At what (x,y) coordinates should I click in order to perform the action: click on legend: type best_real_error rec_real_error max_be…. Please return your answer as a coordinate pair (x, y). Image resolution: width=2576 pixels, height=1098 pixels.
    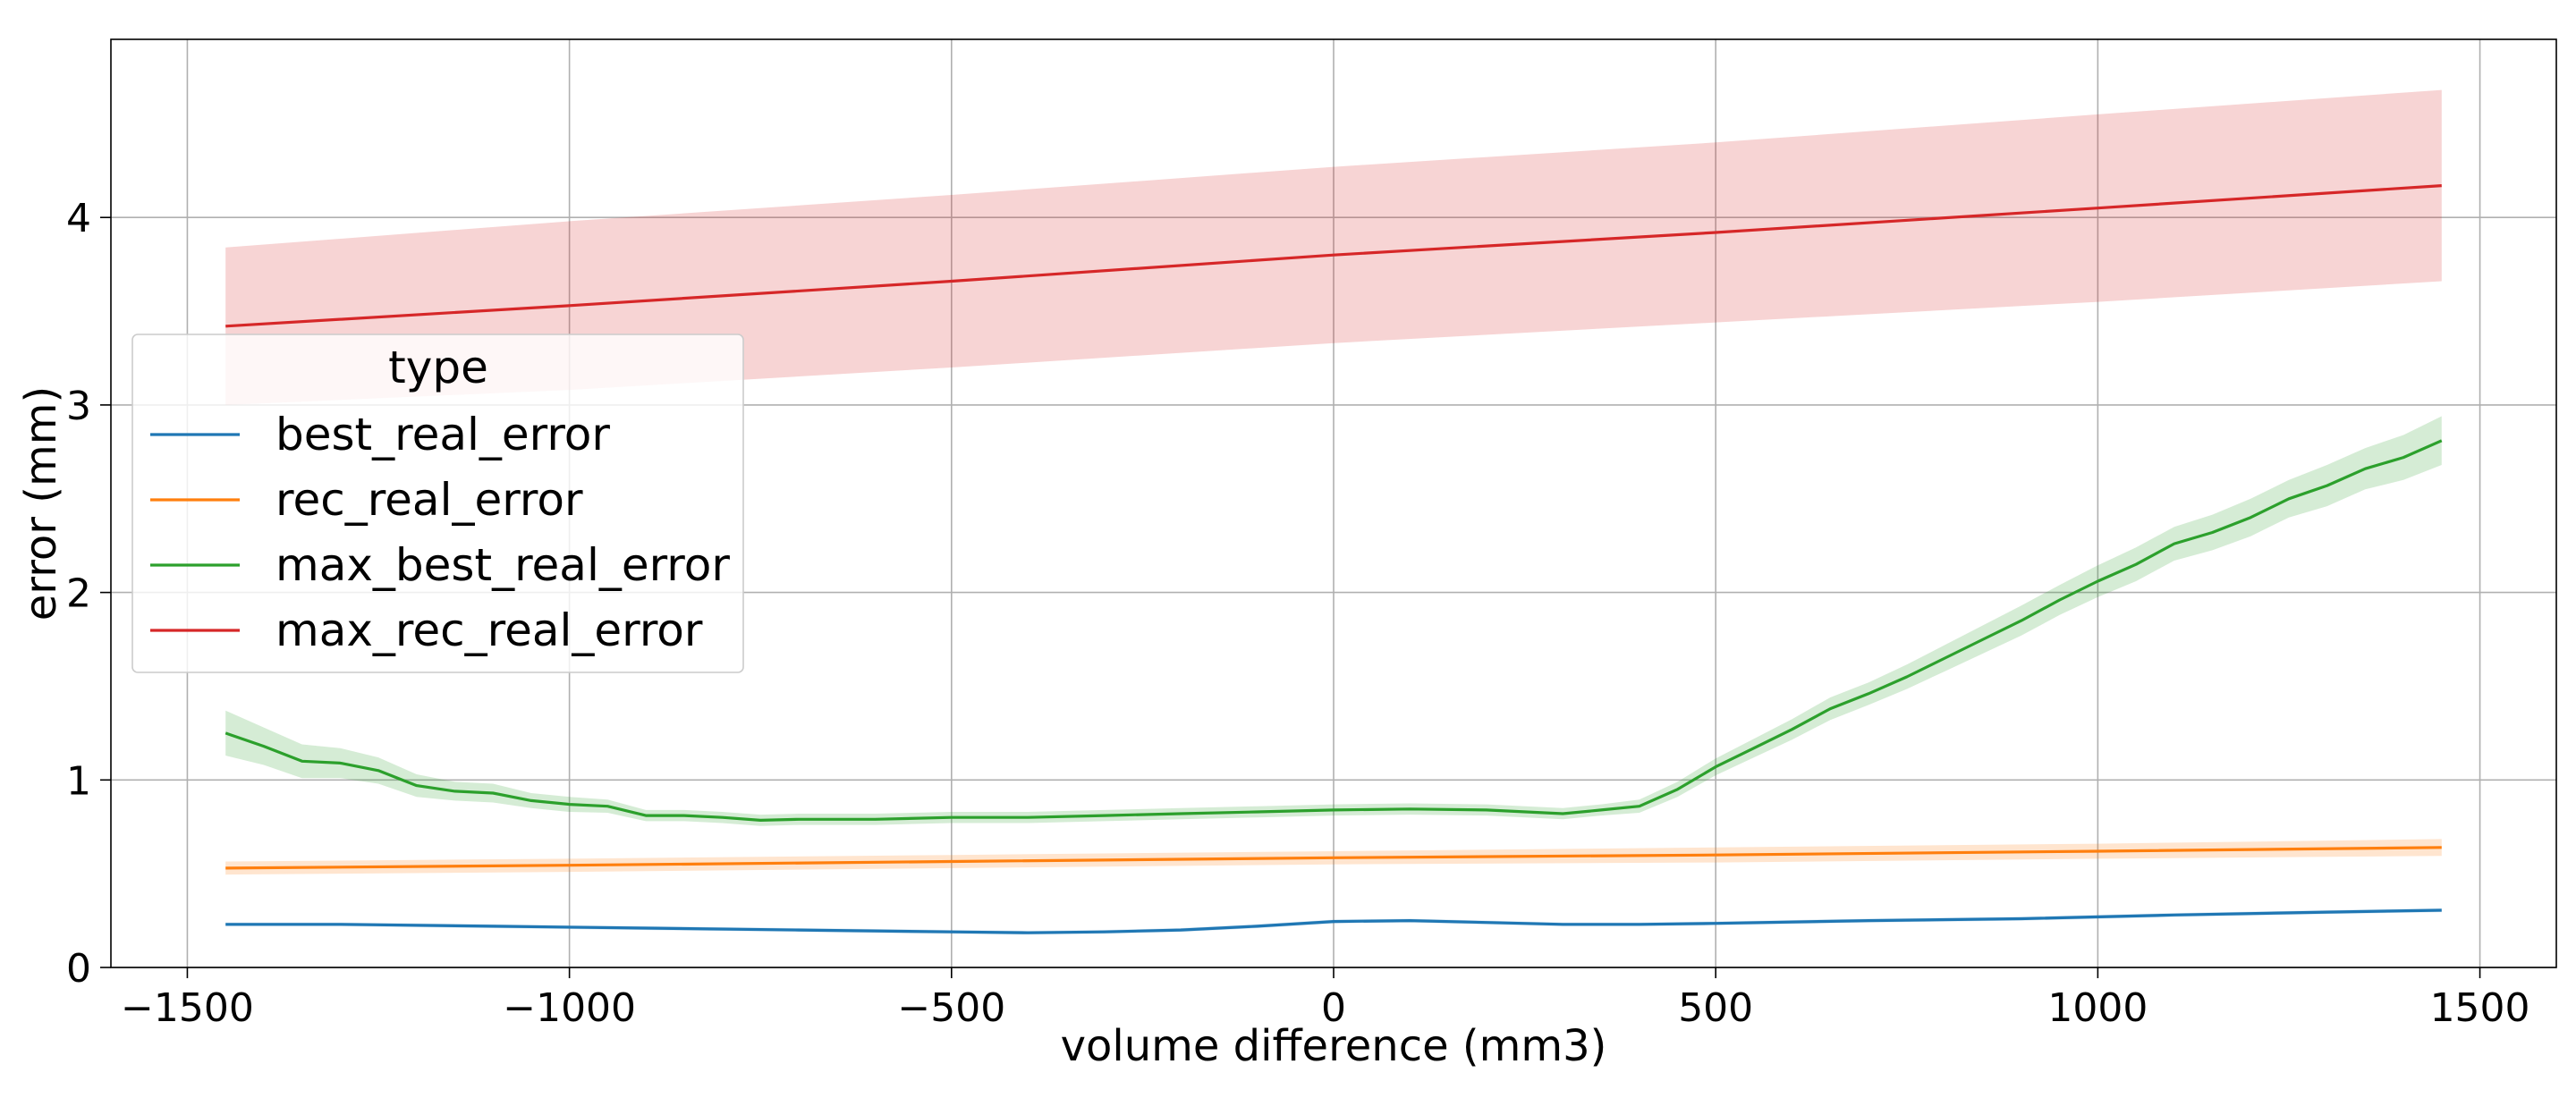
    Looking at the image, I should click on (437, 503).